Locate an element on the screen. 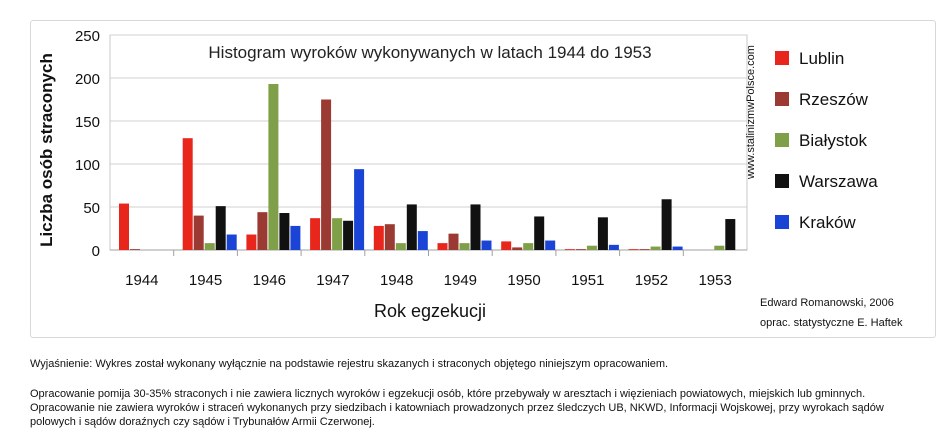  bar-warszawa-1953 is located at coordinates (730, 234).